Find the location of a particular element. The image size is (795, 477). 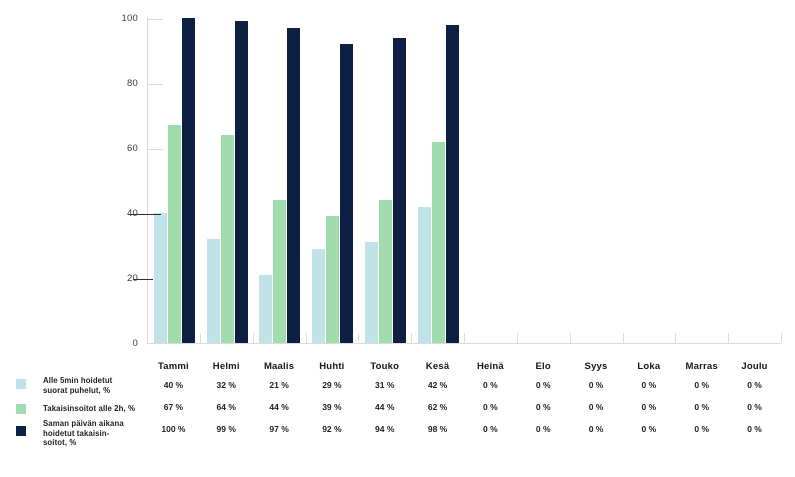

legend-item-callbacks-2h: Takaisinsoitot alle 2h, % is located at coordinates (75, 409).